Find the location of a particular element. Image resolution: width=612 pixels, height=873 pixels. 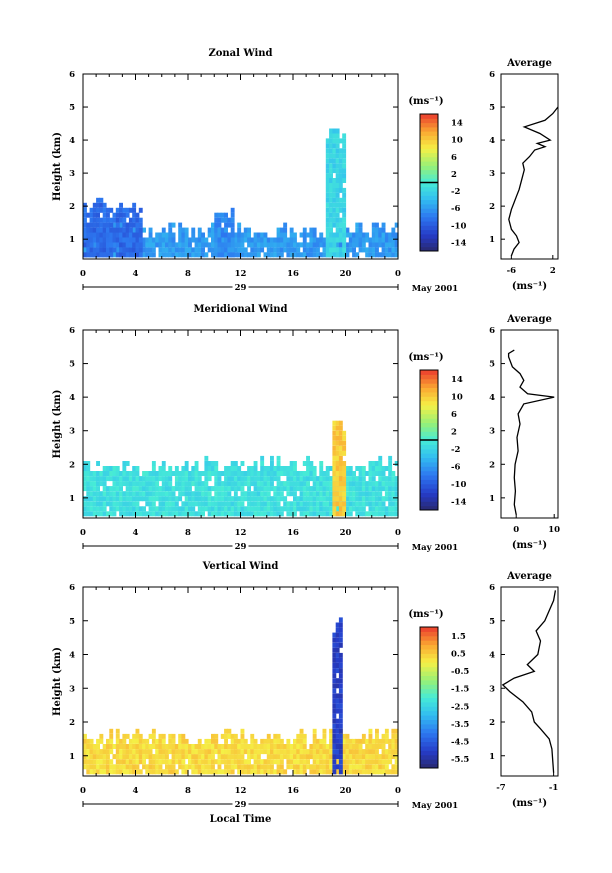

y-tick-label: 1 is located at coordinates (72, 499).